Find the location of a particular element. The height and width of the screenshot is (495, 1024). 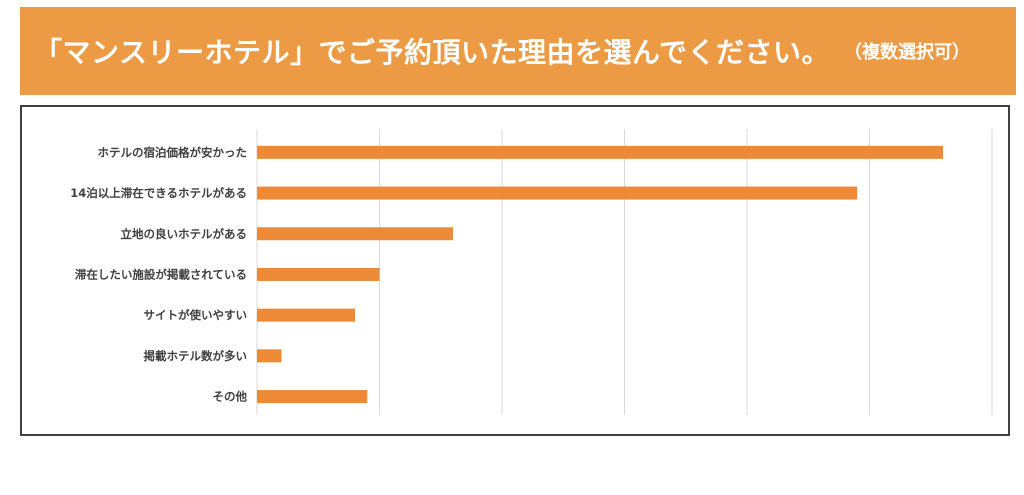

category-label-3: 立地の良いホテルがある is located at coordinates (184, 234).